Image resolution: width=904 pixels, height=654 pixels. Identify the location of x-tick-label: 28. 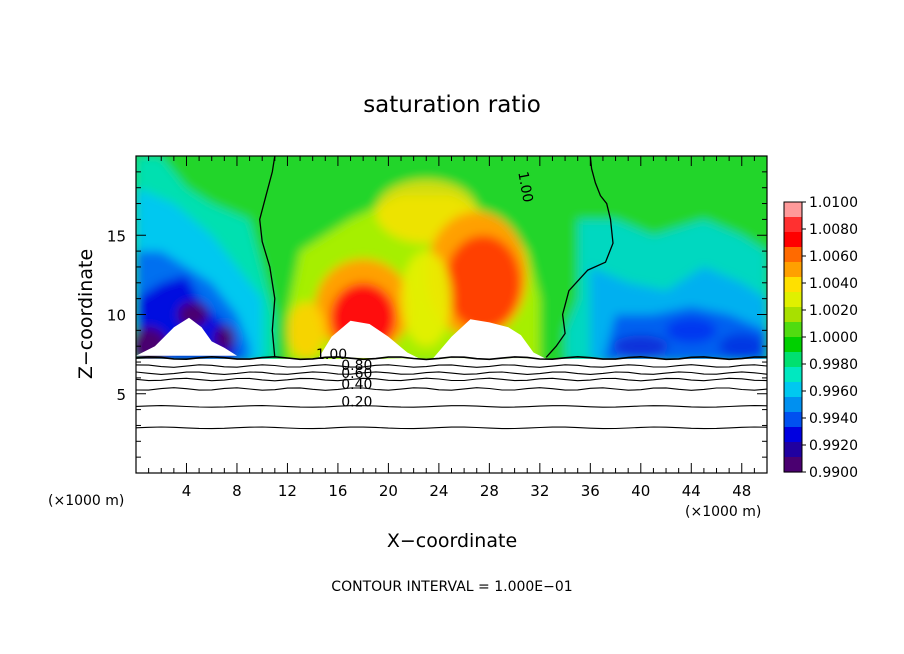
(489, 491).